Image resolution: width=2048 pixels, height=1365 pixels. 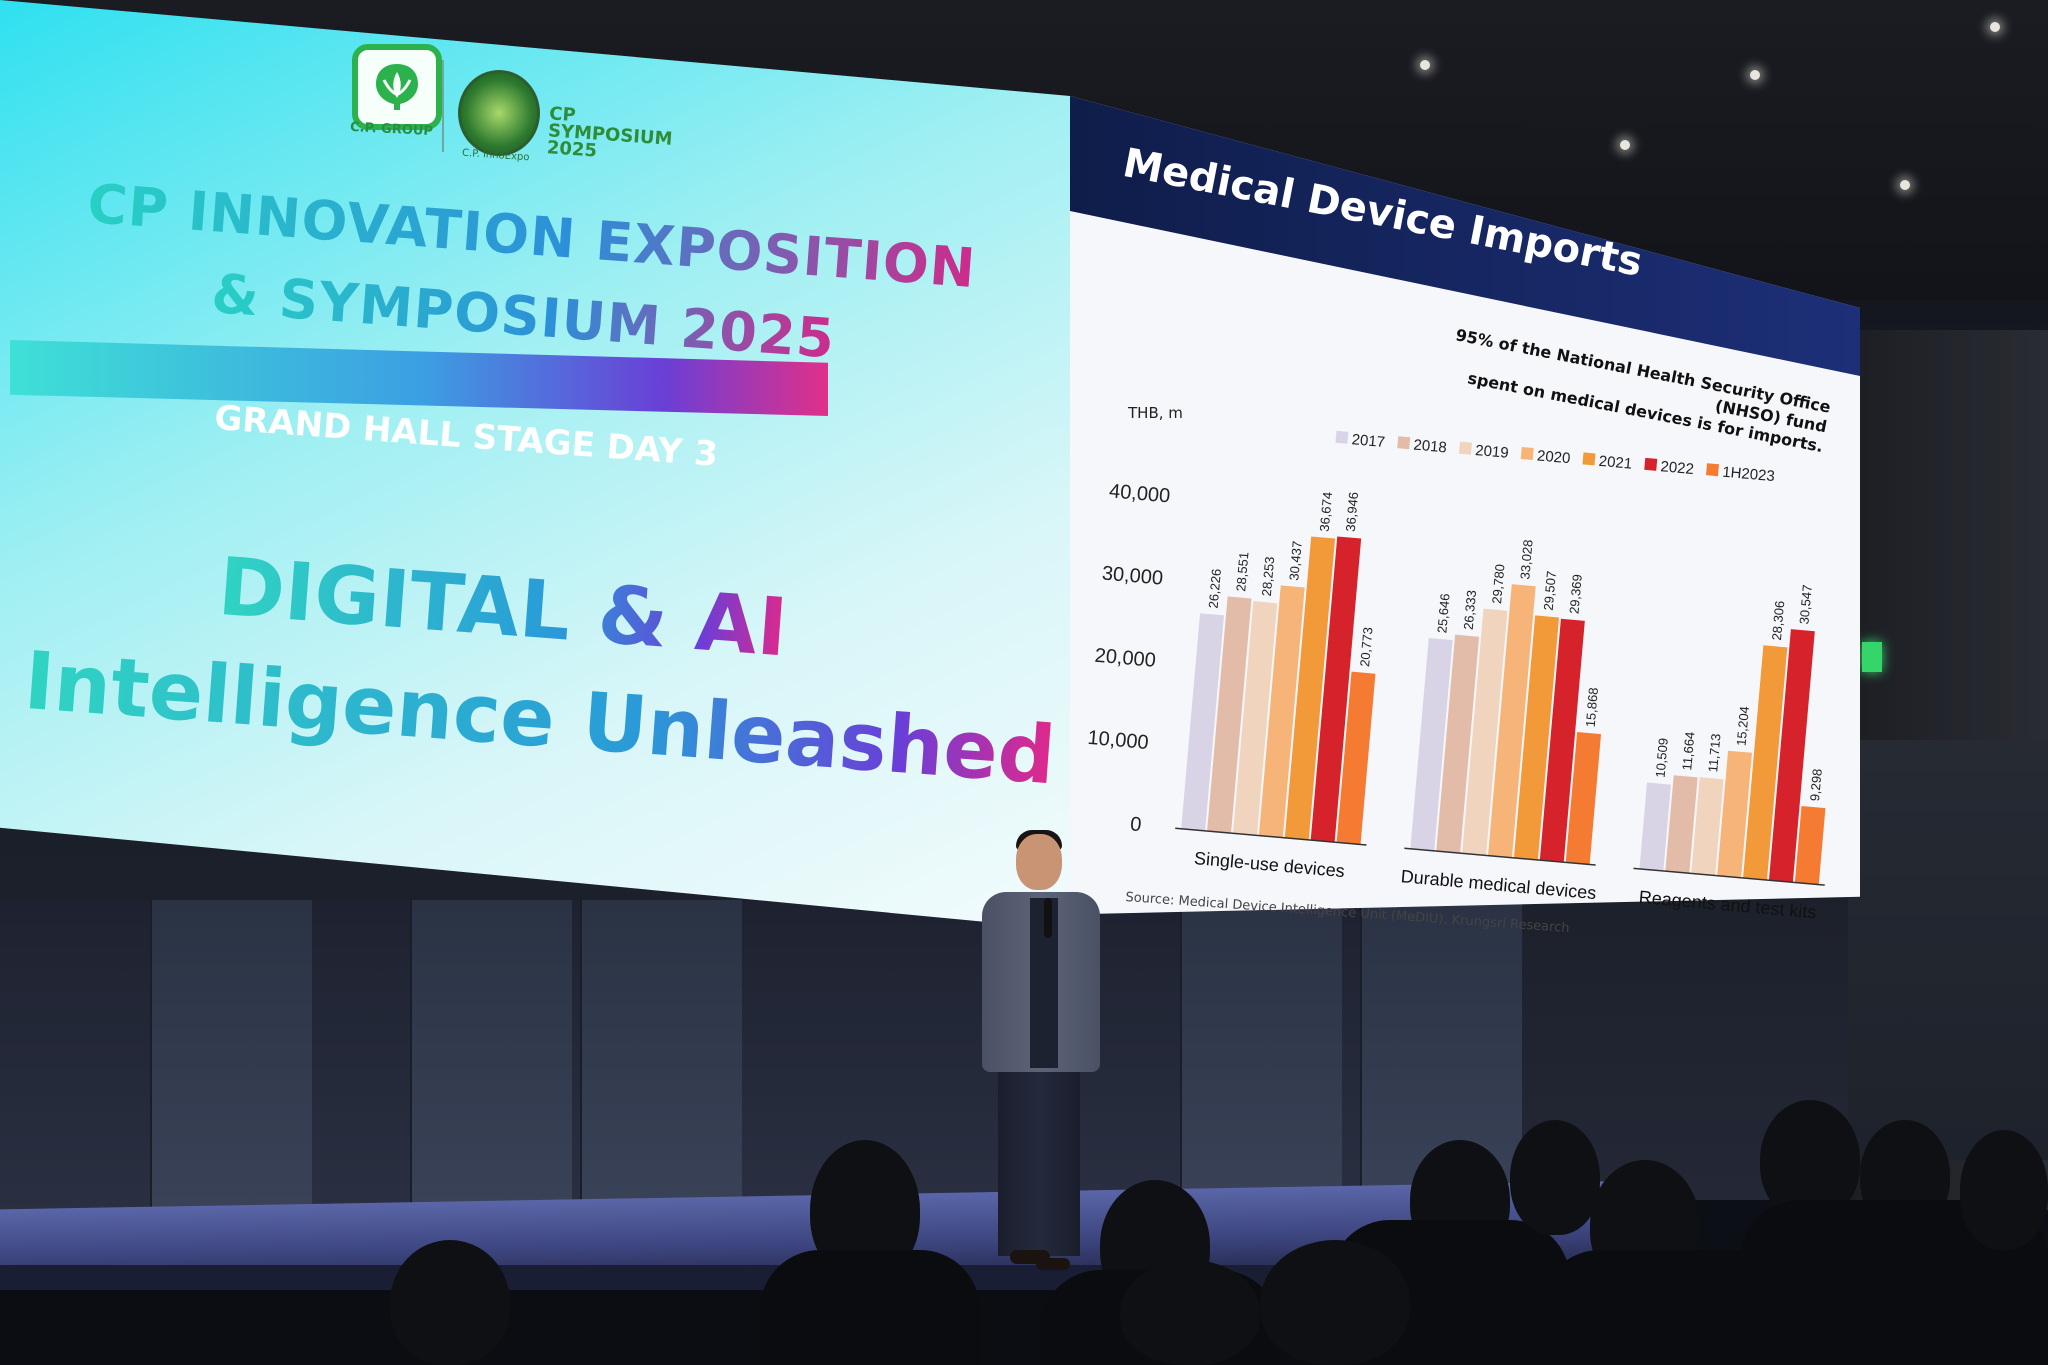 I want to click on legend-label: 2020, so click(x=1553, y=457).